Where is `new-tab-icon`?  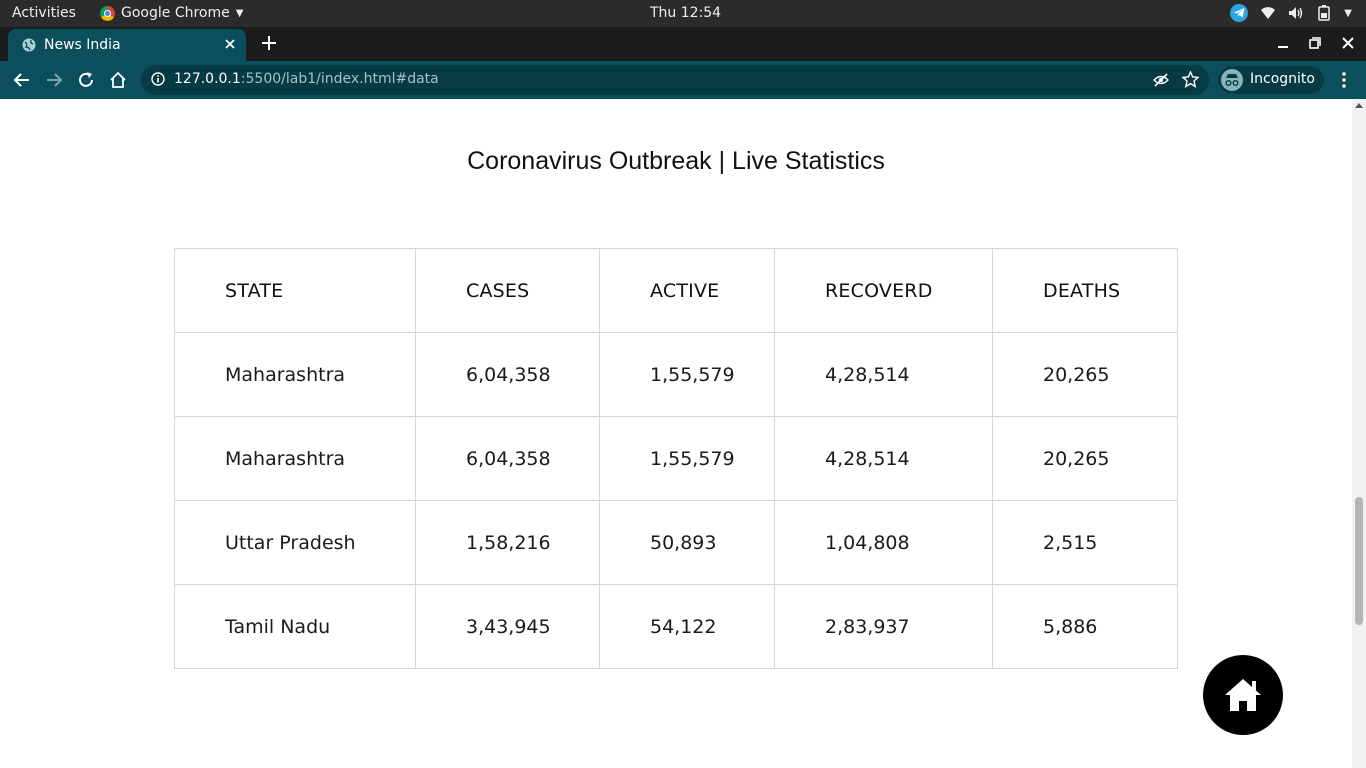 new-tab-icon is located at coordinates (269, 43).